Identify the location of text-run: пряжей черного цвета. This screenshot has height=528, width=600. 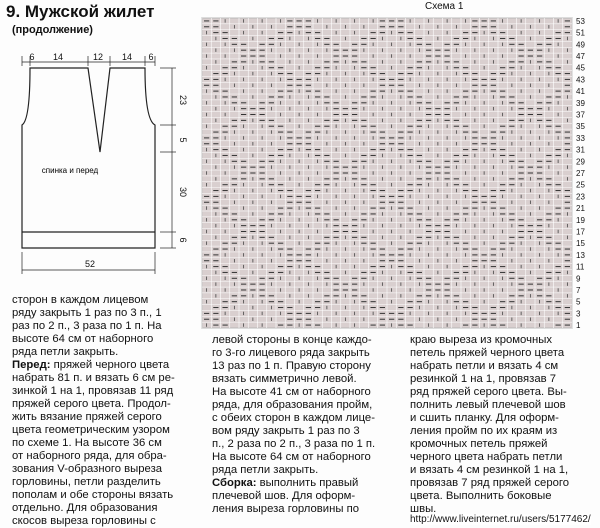
(110, 365).